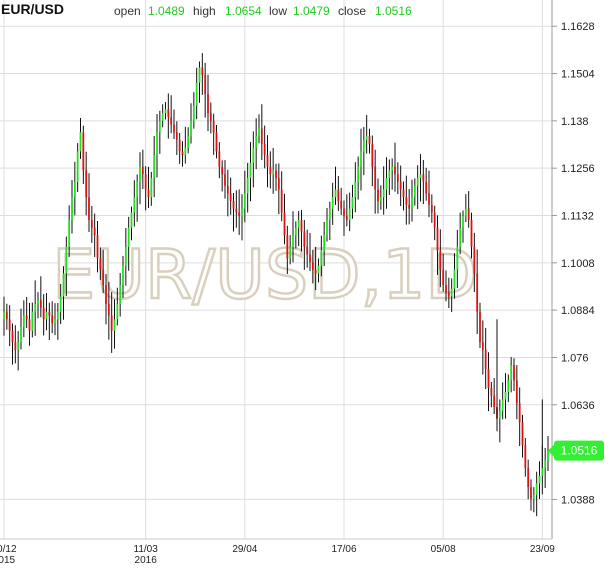  Describe the element at coordinates (576, 450) in the screenshot. I see `last-price-badge: 1.0516` at that location.